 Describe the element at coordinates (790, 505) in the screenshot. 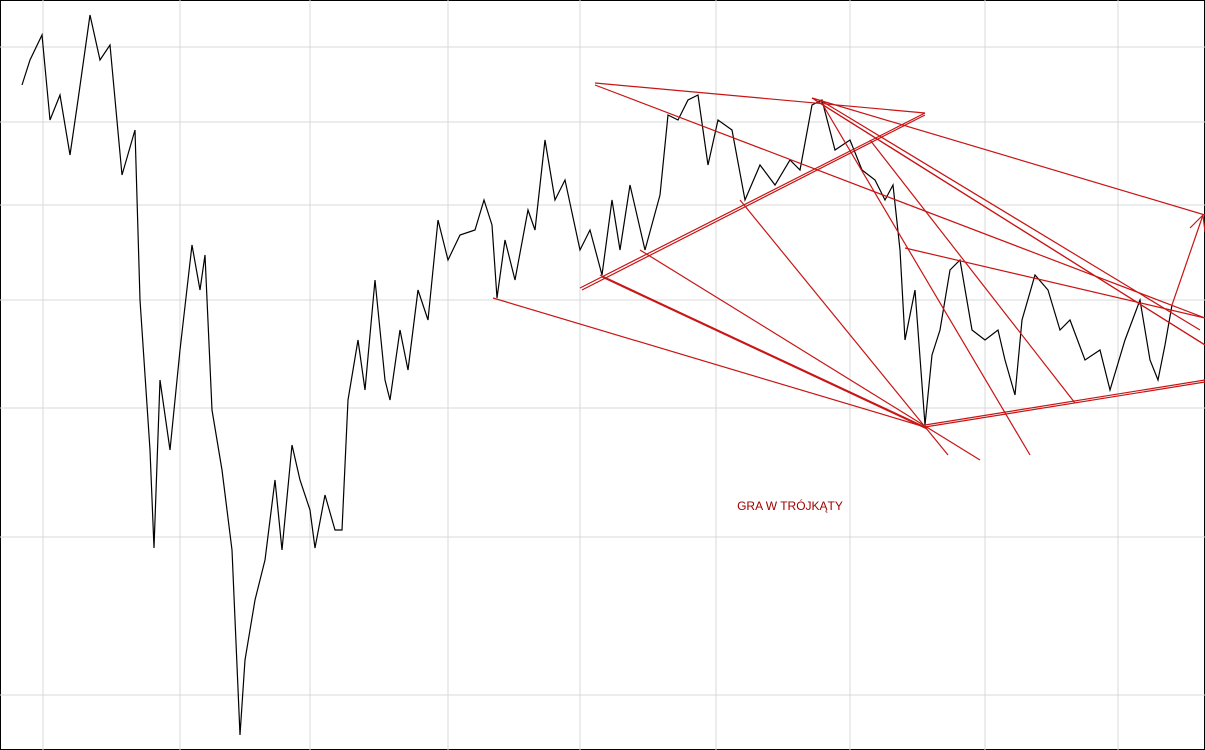

I see `annotation: GRA W TRÓJKĄTY` at that location.